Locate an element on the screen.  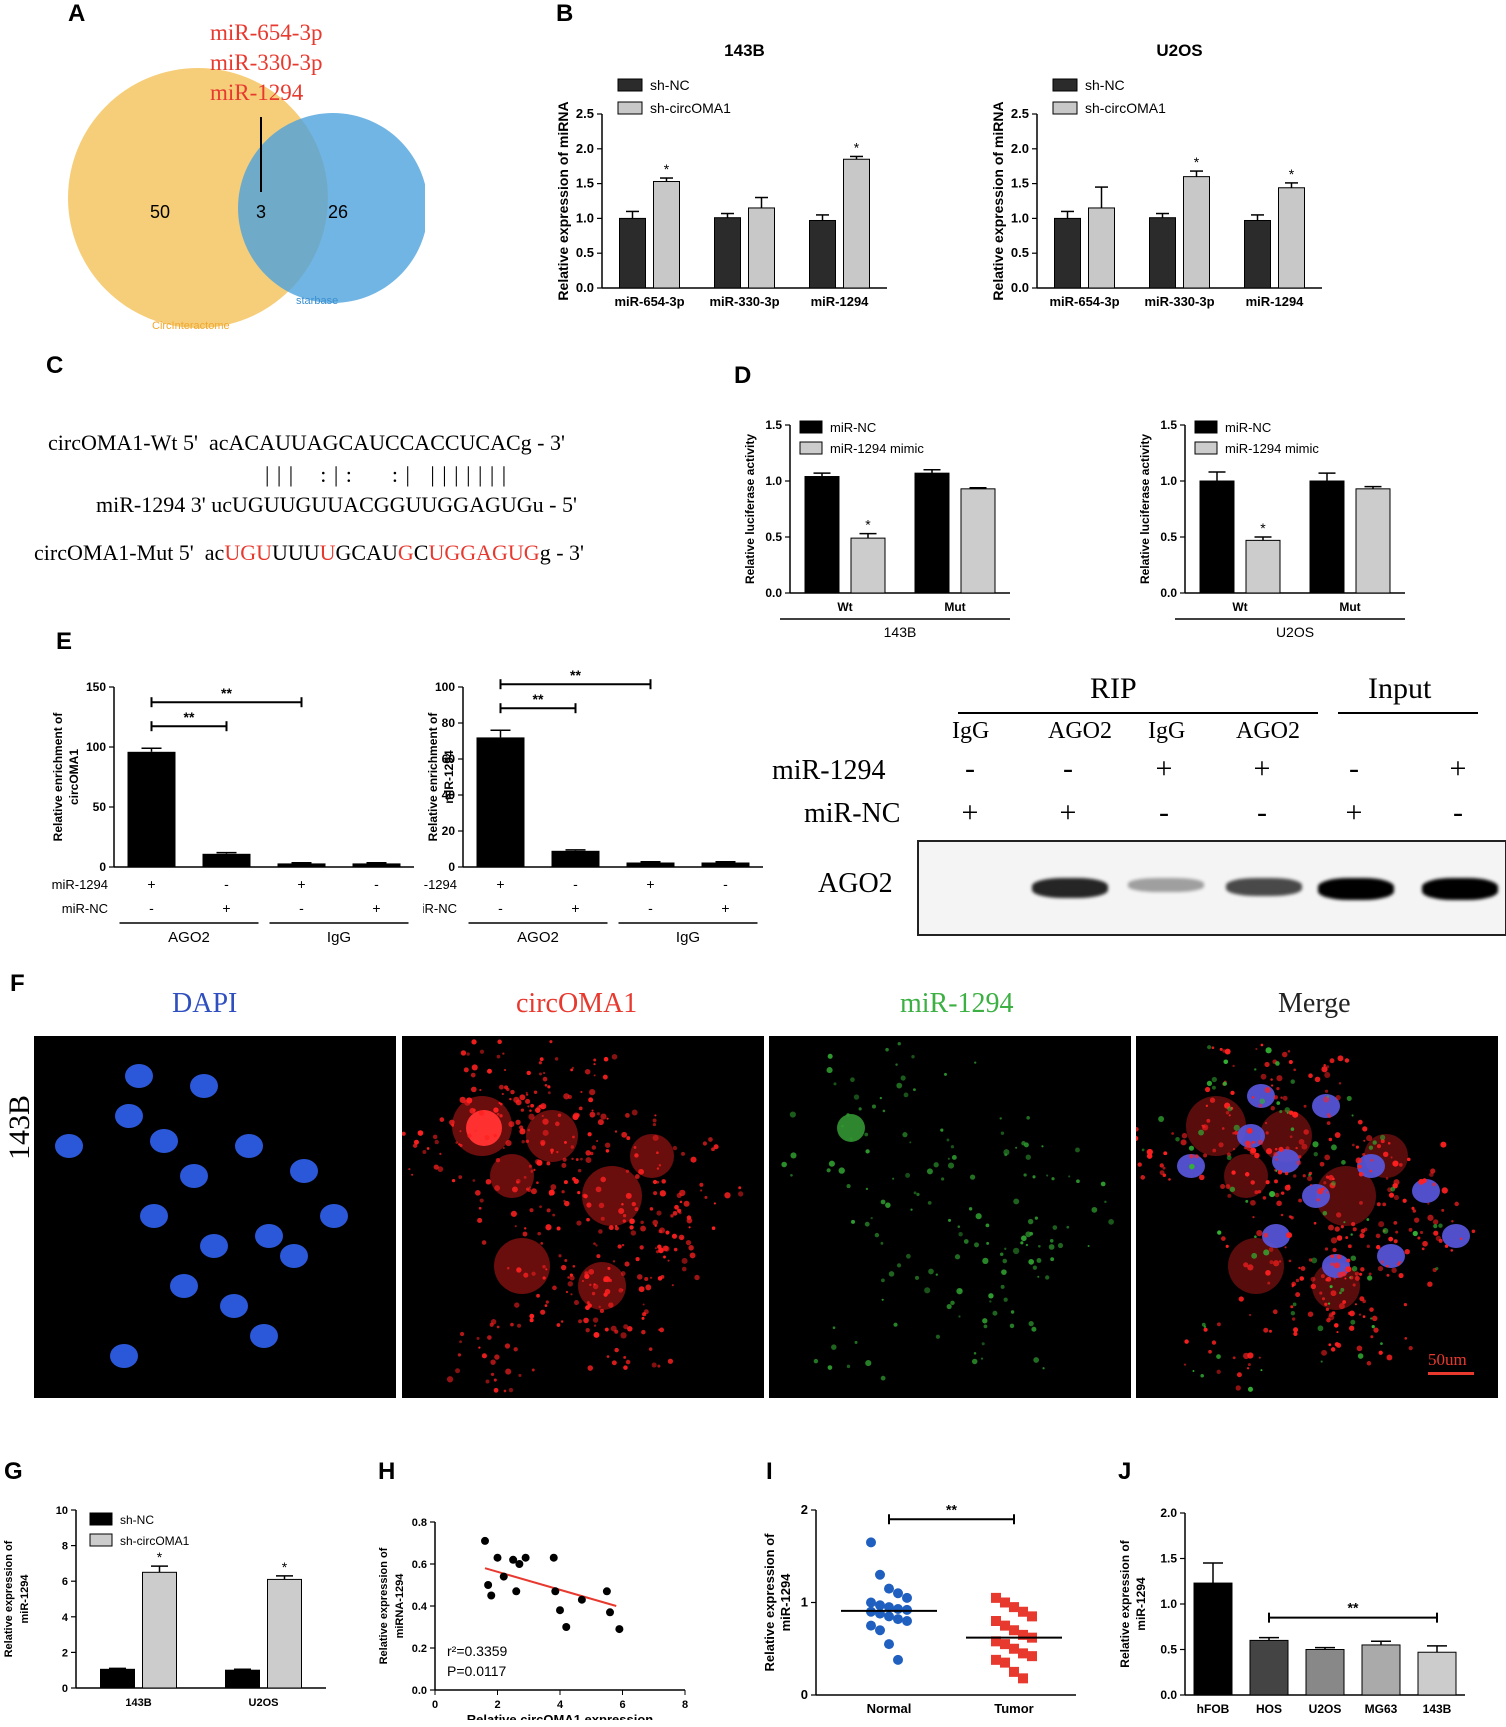
y-tick-label: 100 is located at coordinates (445, 687).